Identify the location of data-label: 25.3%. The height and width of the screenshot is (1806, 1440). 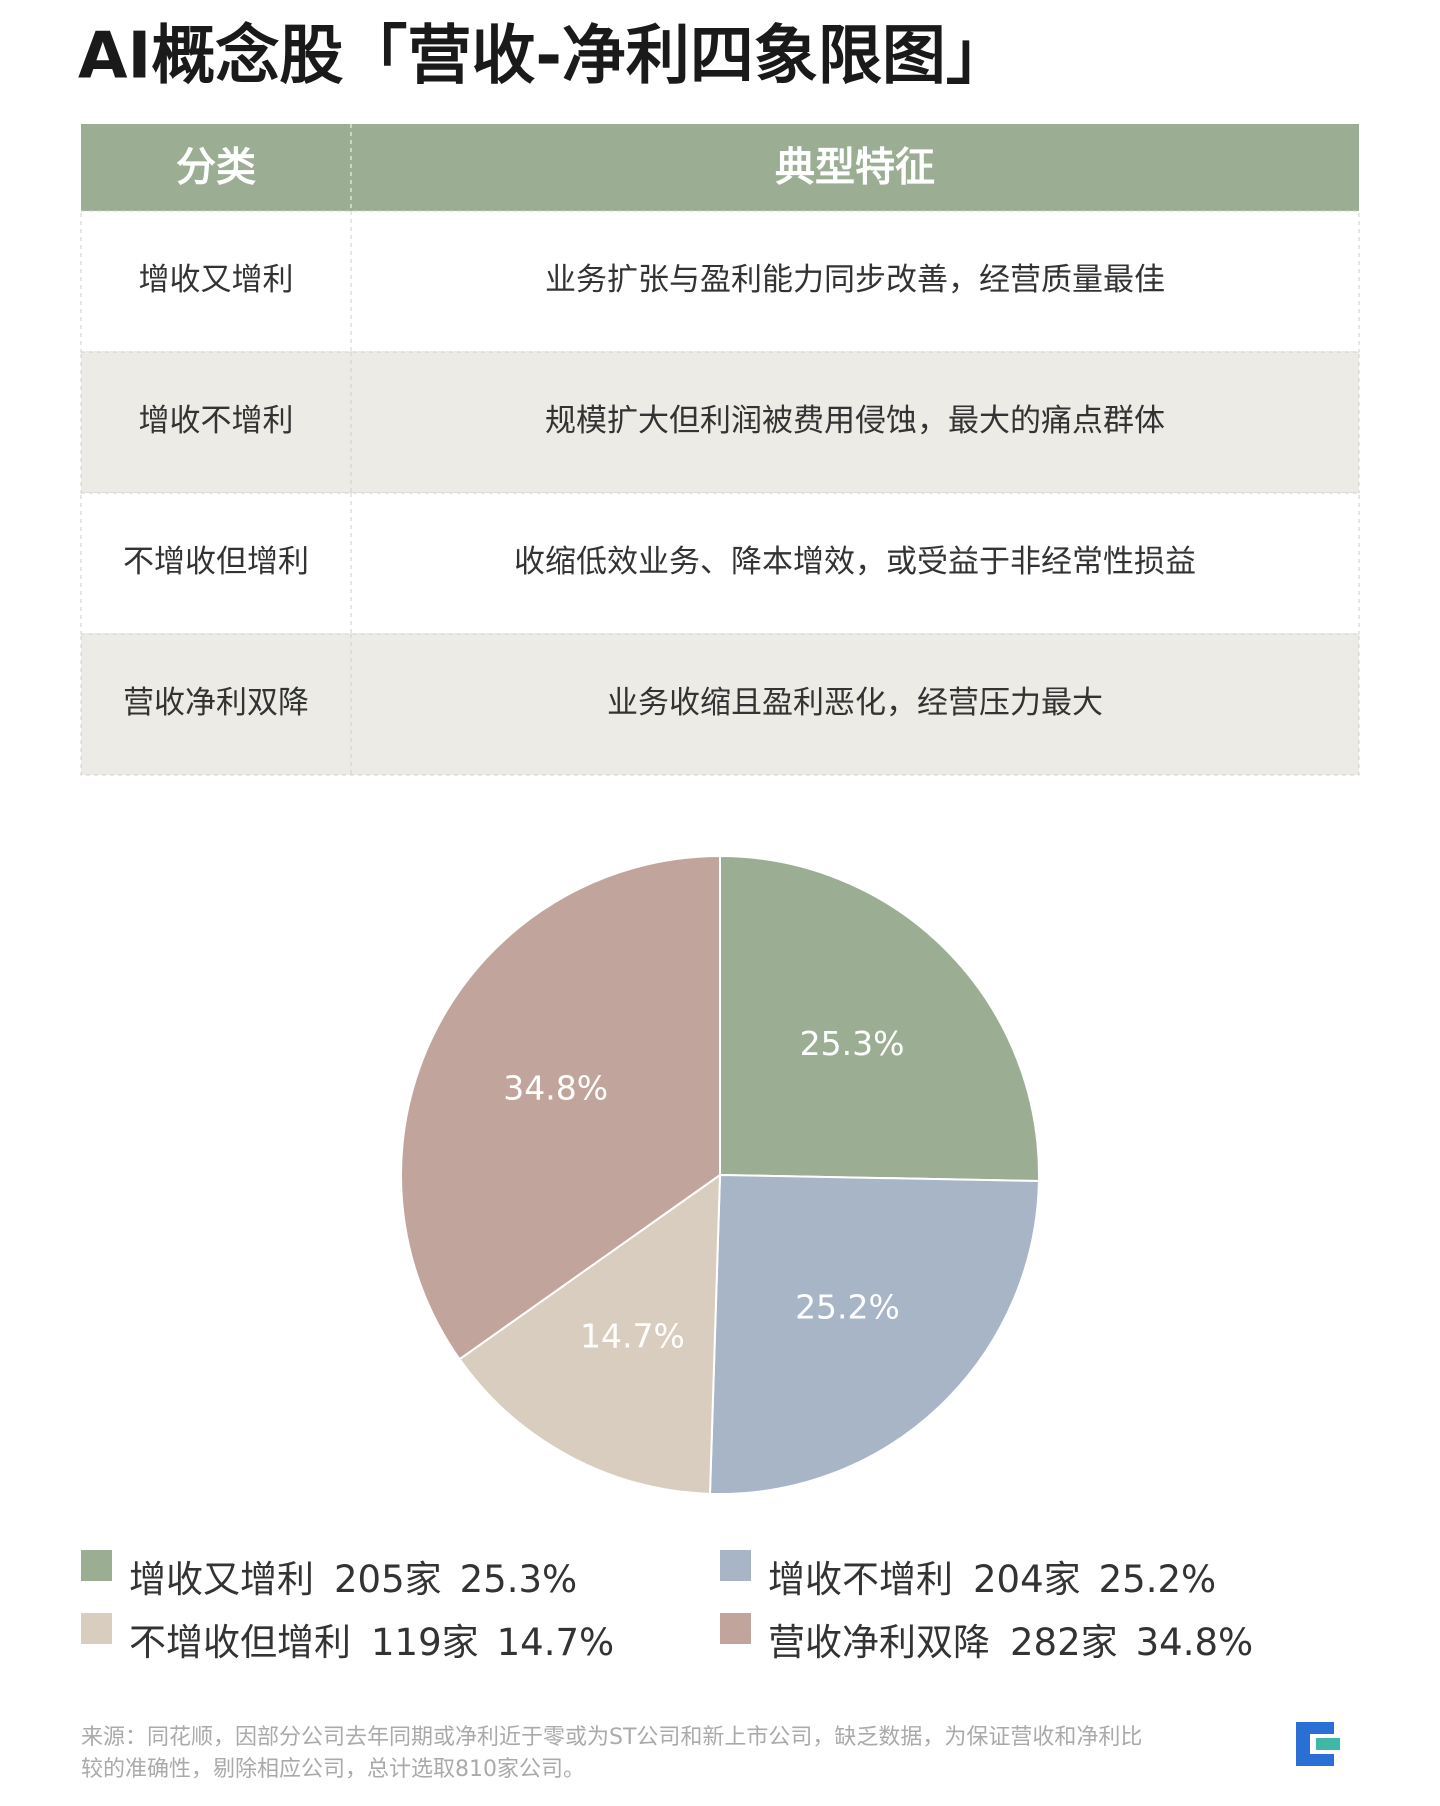
(852, 1043).